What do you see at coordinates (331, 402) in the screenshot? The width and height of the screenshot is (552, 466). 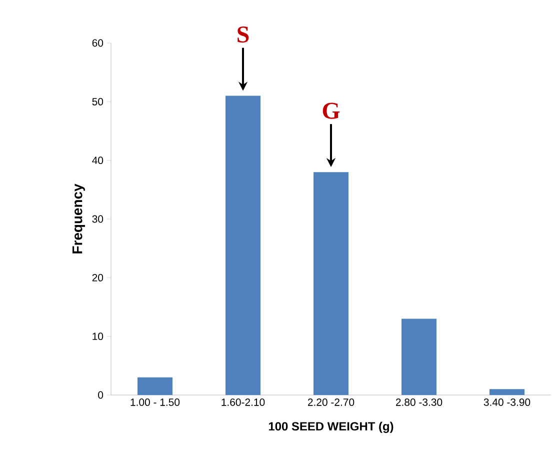 I see `x-tick-label: 2.20 -2.70` at bounding box center [331, 402].